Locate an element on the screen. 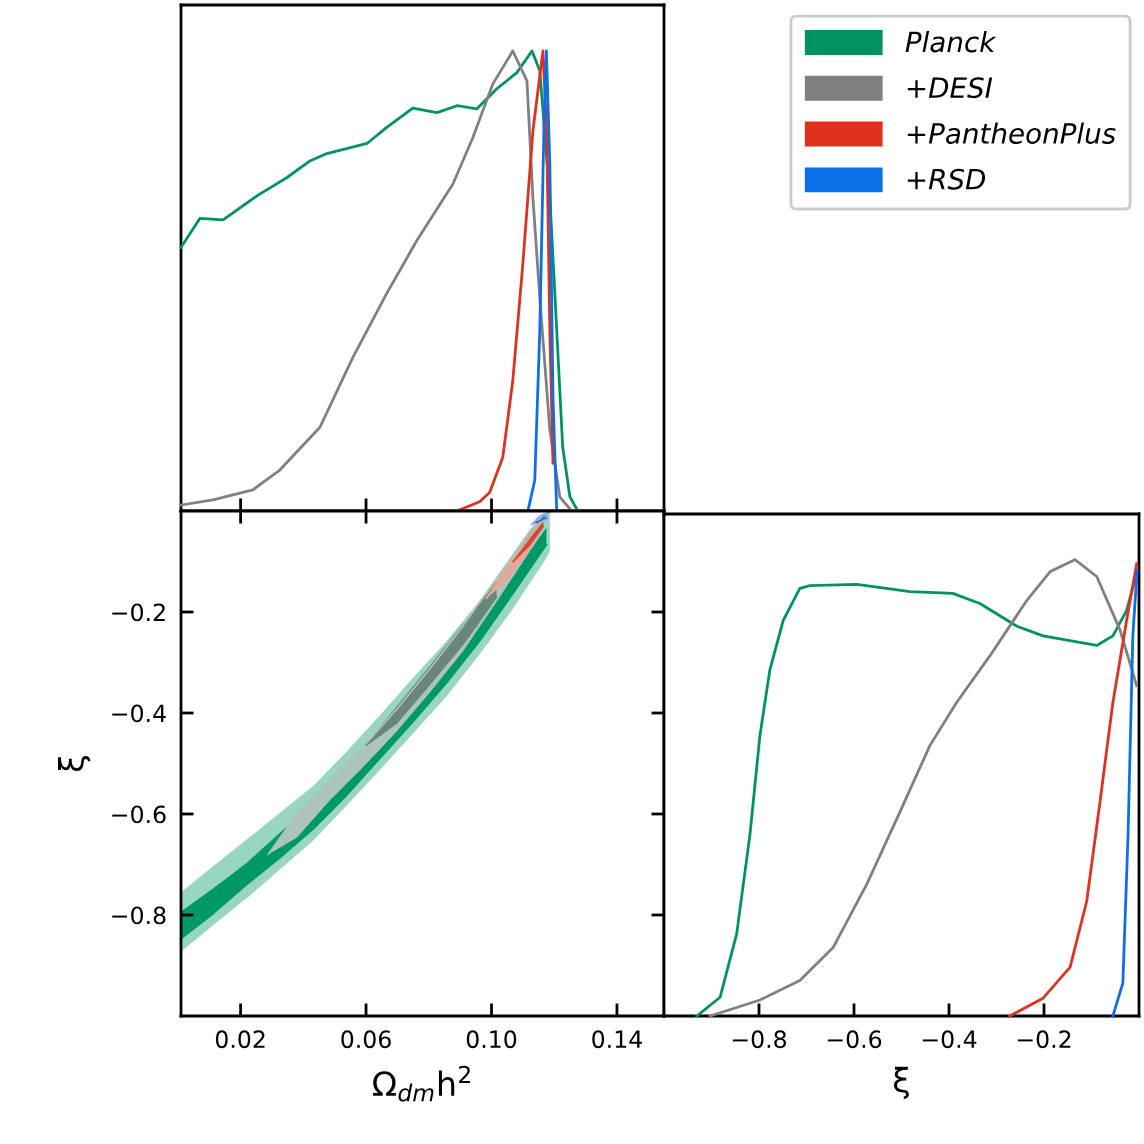 This screenshot has height=1144, width=1144. x-tick-label: 0.14 is located at coordinates (617, 1039).